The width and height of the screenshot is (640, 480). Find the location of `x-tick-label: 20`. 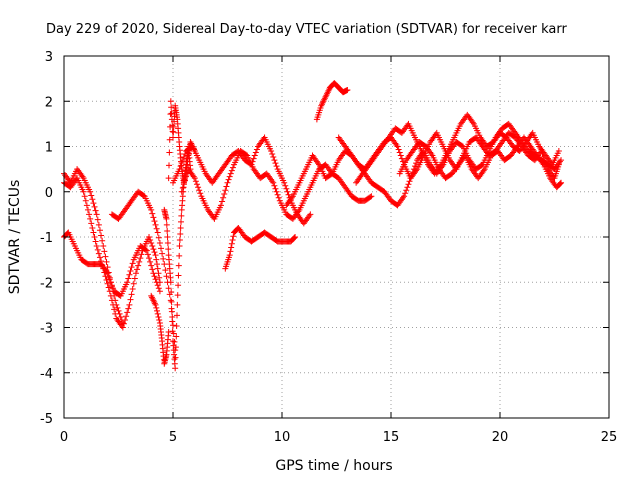

x-tick-label: 20 is located at coordinates (500, 437).